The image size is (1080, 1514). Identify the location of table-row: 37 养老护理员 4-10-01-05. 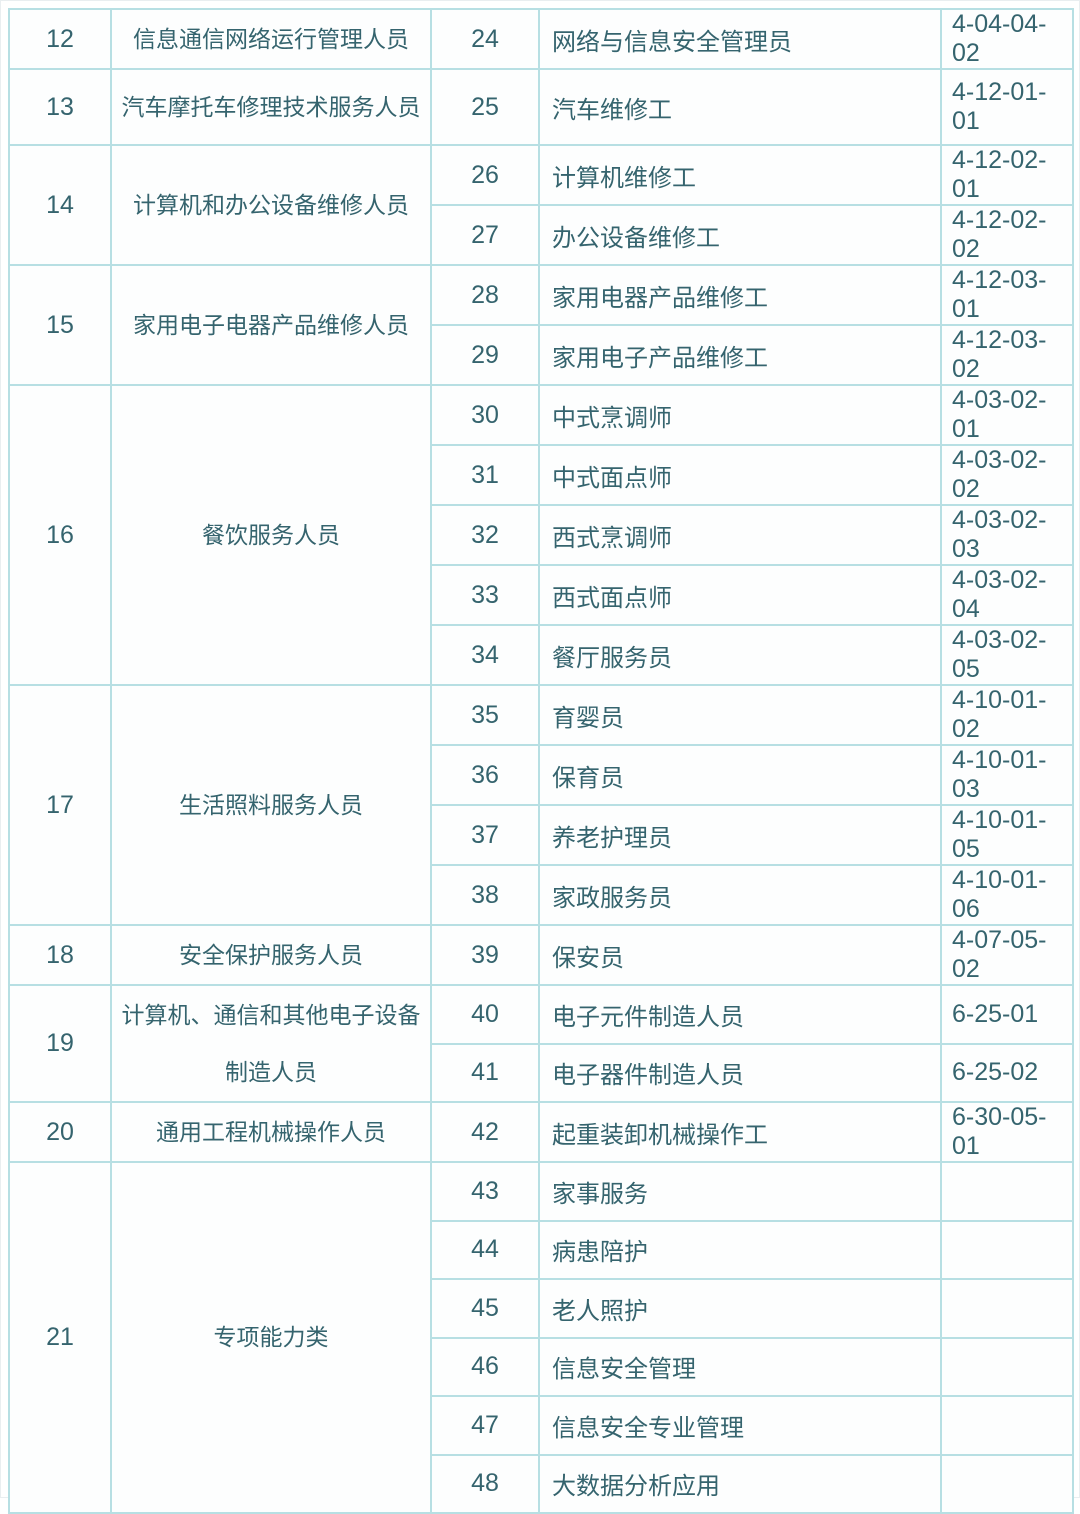
(541, 835).